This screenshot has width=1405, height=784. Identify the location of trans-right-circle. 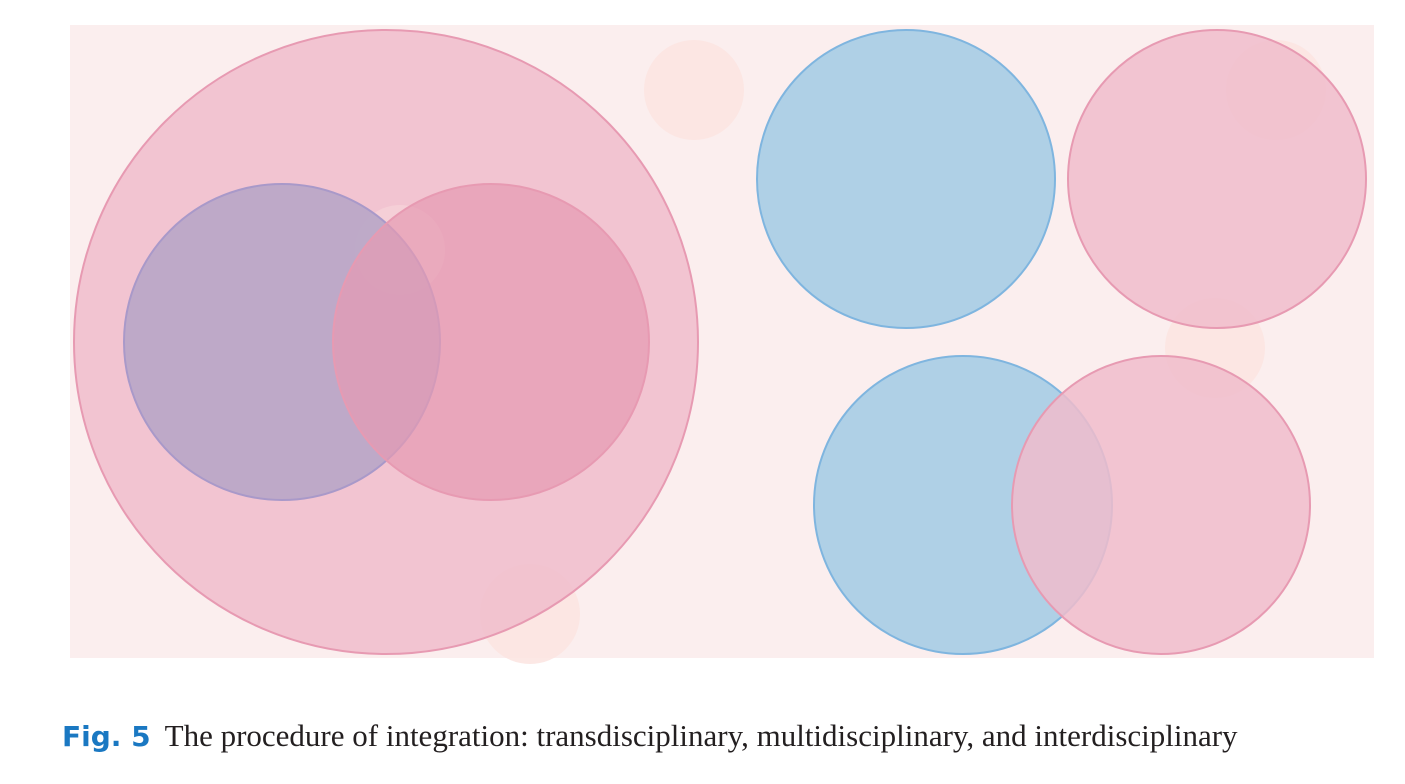
(491, 342).